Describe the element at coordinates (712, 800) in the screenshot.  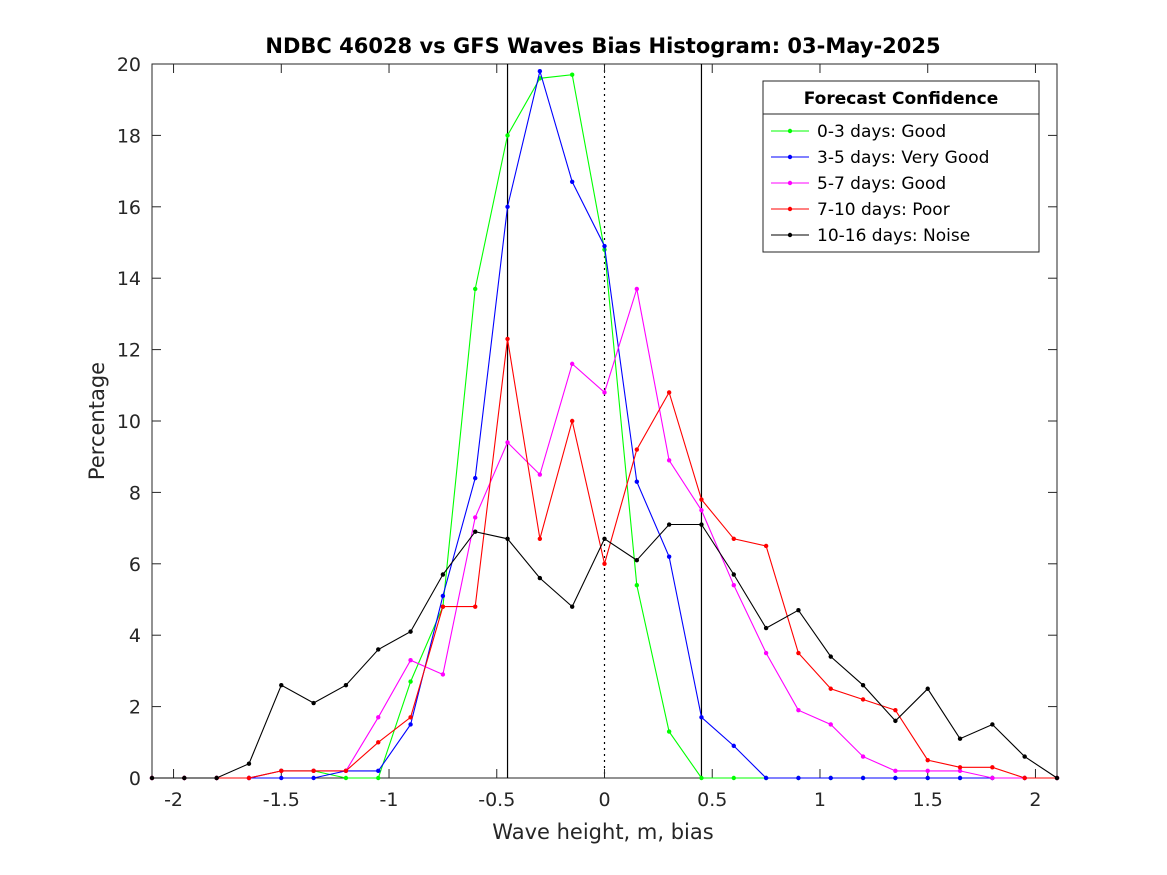
I see `x-tick-label: 0.5` at that location.